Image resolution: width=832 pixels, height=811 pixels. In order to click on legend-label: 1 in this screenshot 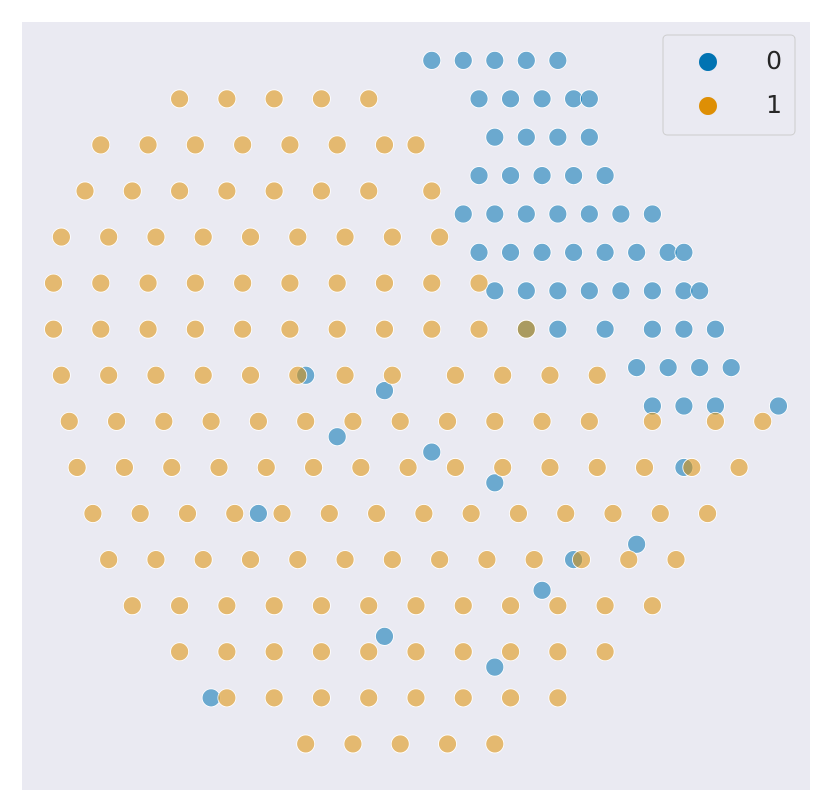, I will do `click(774, 104)`.